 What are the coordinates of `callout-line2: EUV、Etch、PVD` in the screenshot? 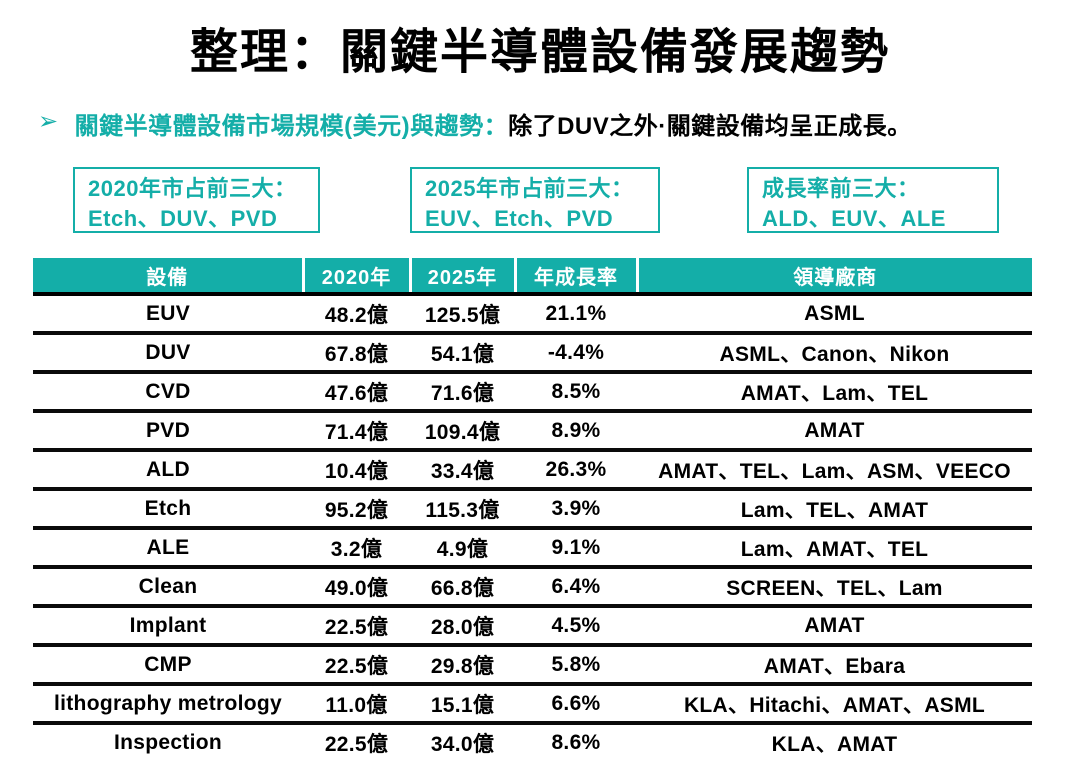 It's located at (519, 219).